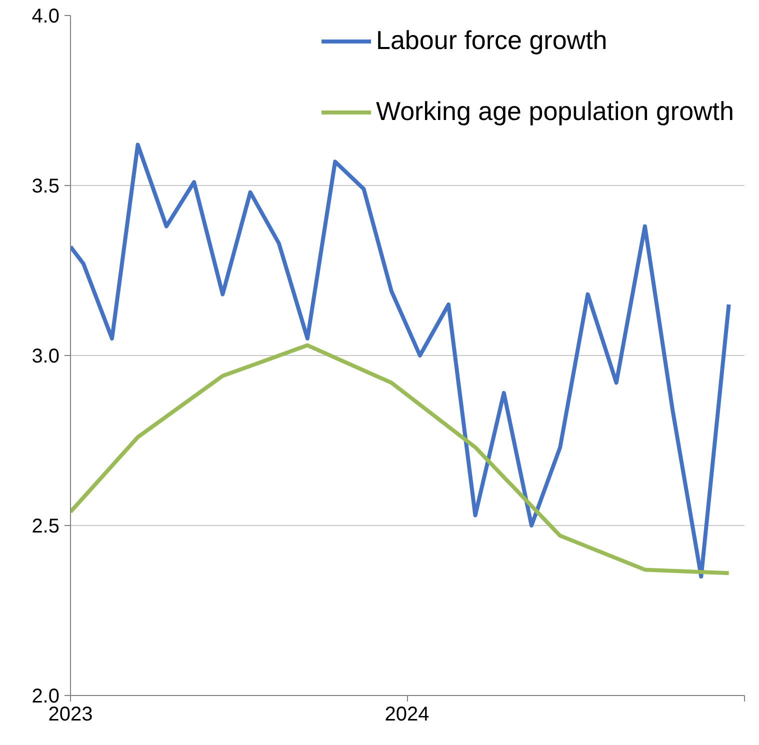 This screenshot has height=745, width=759. Describe the element at coordinates (46, 527) in the screenshot. I see `y-tick-label: 2.5` at that location.